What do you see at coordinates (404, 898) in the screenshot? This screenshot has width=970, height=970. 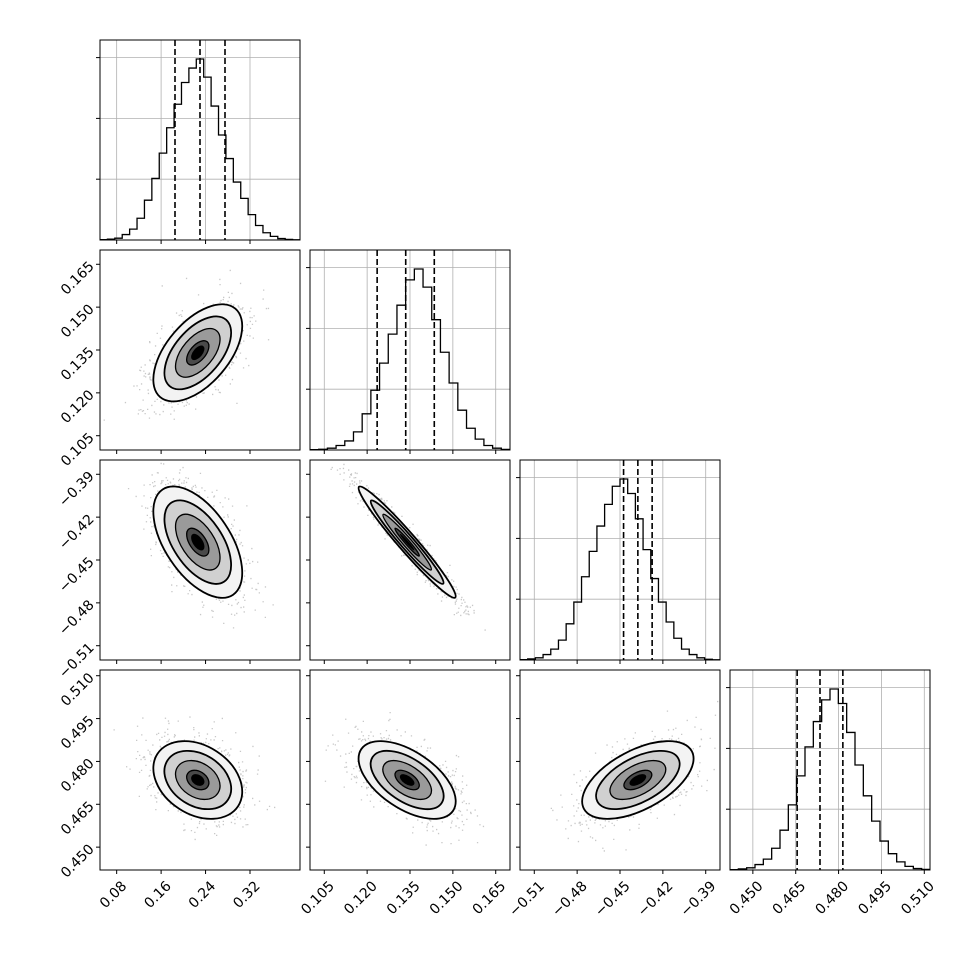 I see `x-tick-label-1-2: 0.135` at bounding box center [404, 898].